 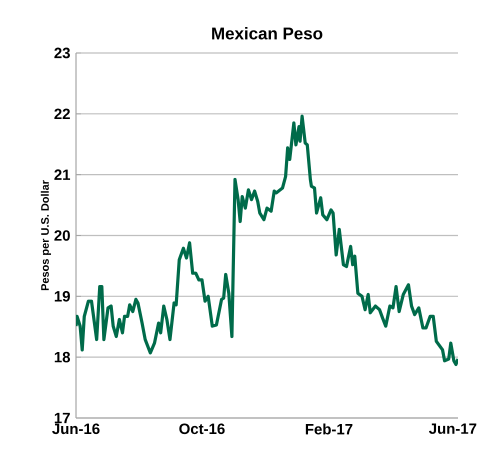 What do you see at coordinates (76, 429) in the screenshot?
I see `x-tick-label: Jun-16` at bounding box center [76, 429].